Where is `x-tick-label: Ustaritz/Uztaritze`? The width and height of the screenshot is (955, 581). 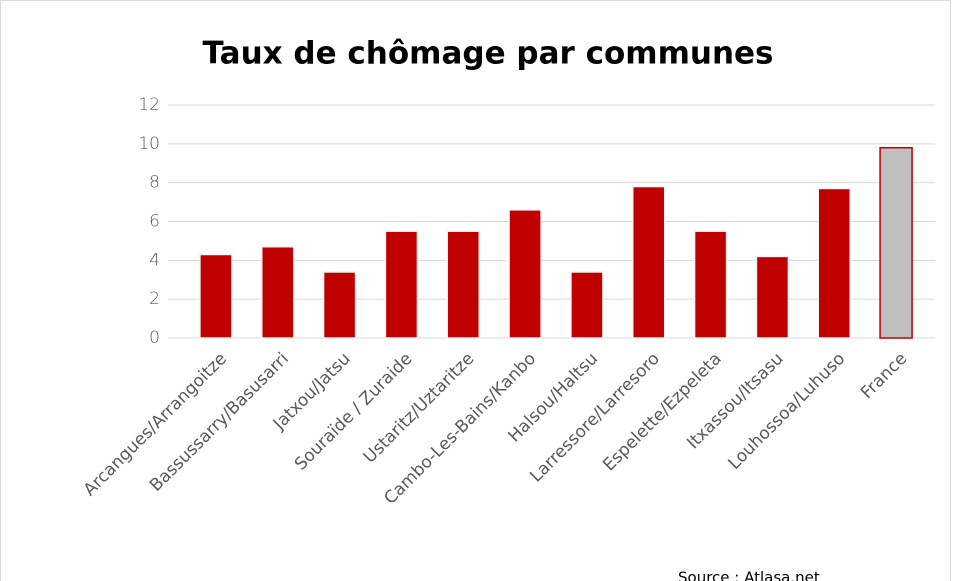 x-tick-label: Ustaritz/Uztaritze is located at coordinates (419, 408).